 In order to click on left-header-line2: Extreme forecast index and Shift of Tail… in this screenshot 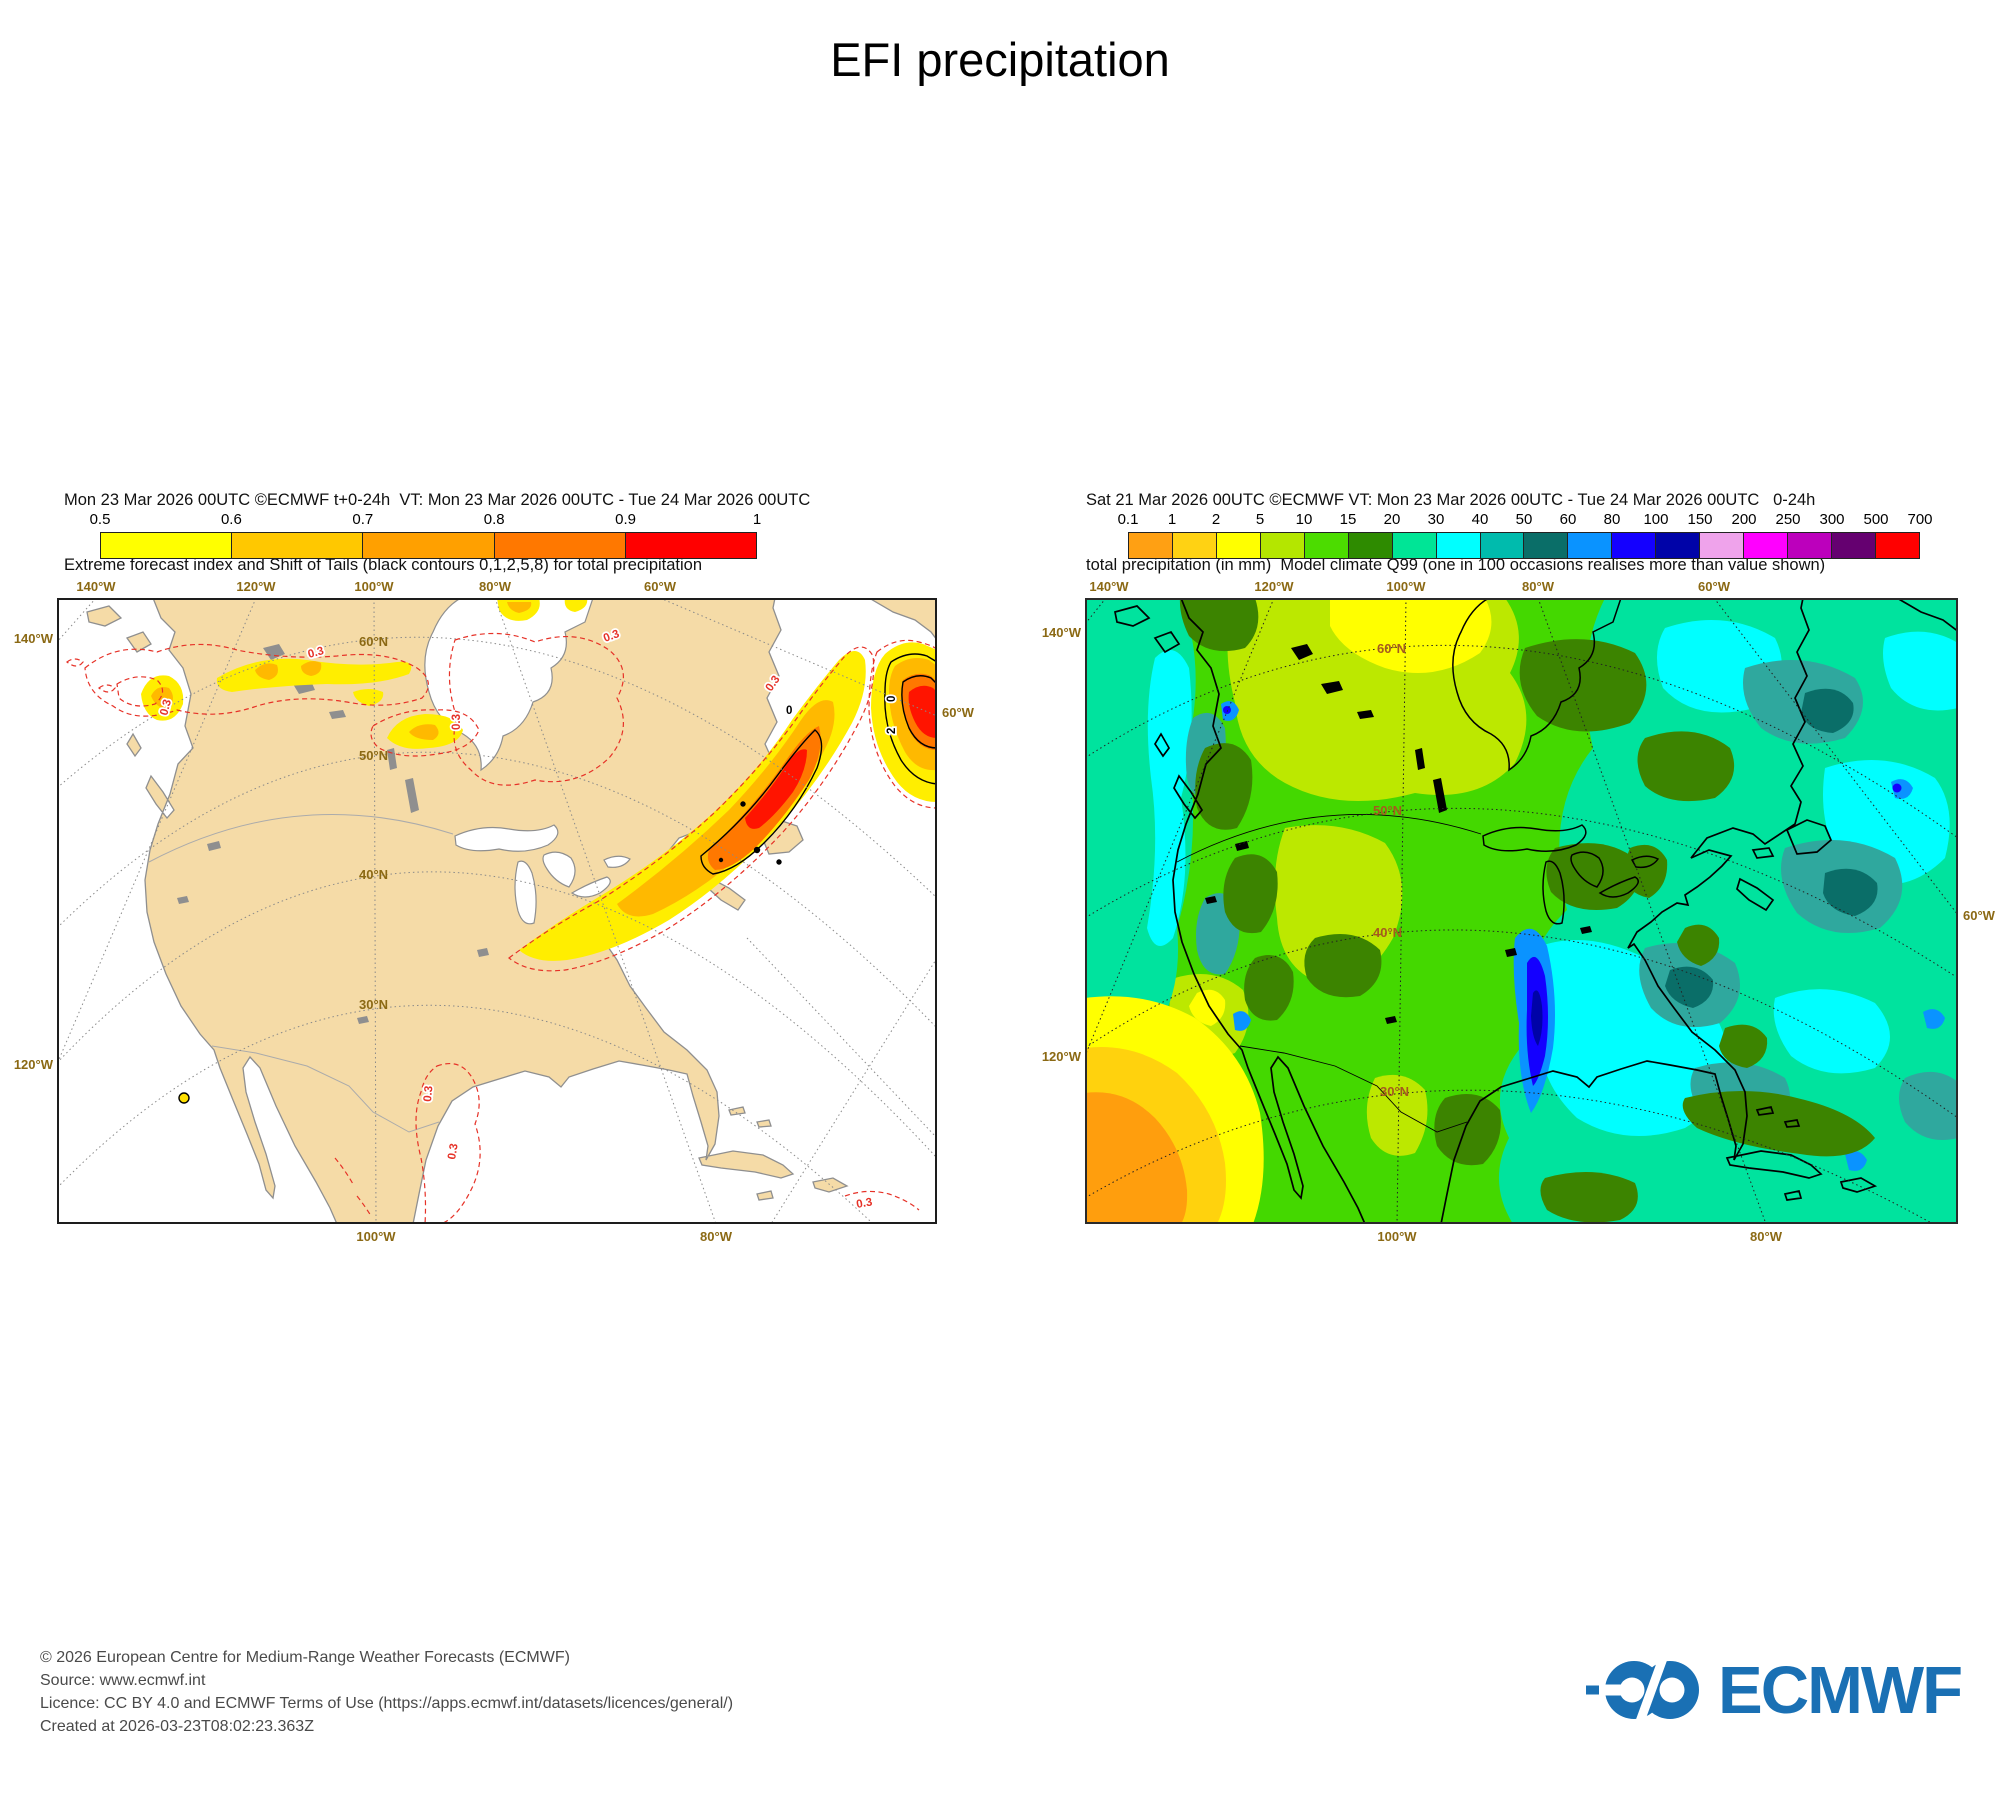, I will do `click(383, 564)`.